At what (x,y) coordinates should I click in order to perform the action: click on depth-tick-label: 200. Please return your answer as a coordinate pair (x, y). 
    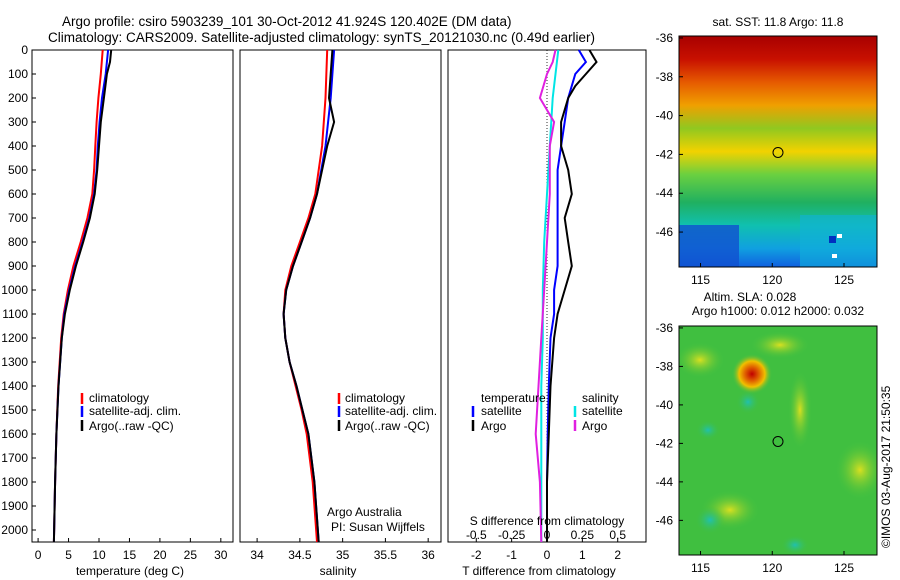
    Looking at the image, I should click on (18, 98).